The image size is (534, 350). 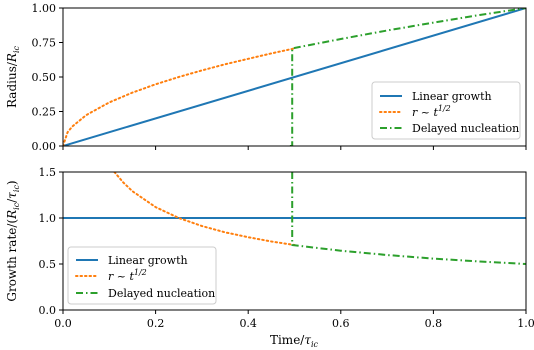 I want to click on top-y-tick-label: 0.50, so click(x=44, y=77).